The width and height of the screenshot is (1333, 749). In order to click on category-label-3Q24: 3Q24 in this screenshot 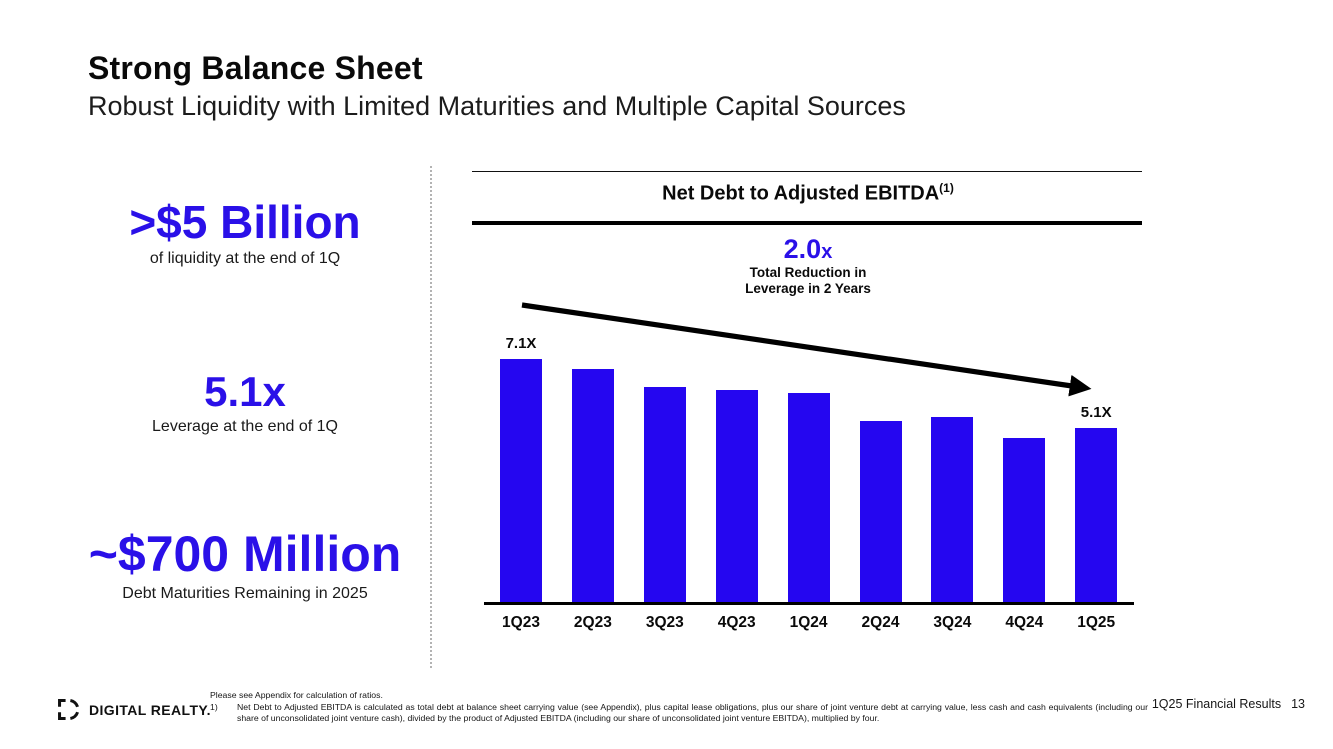, I will do `click(952, 622)`.